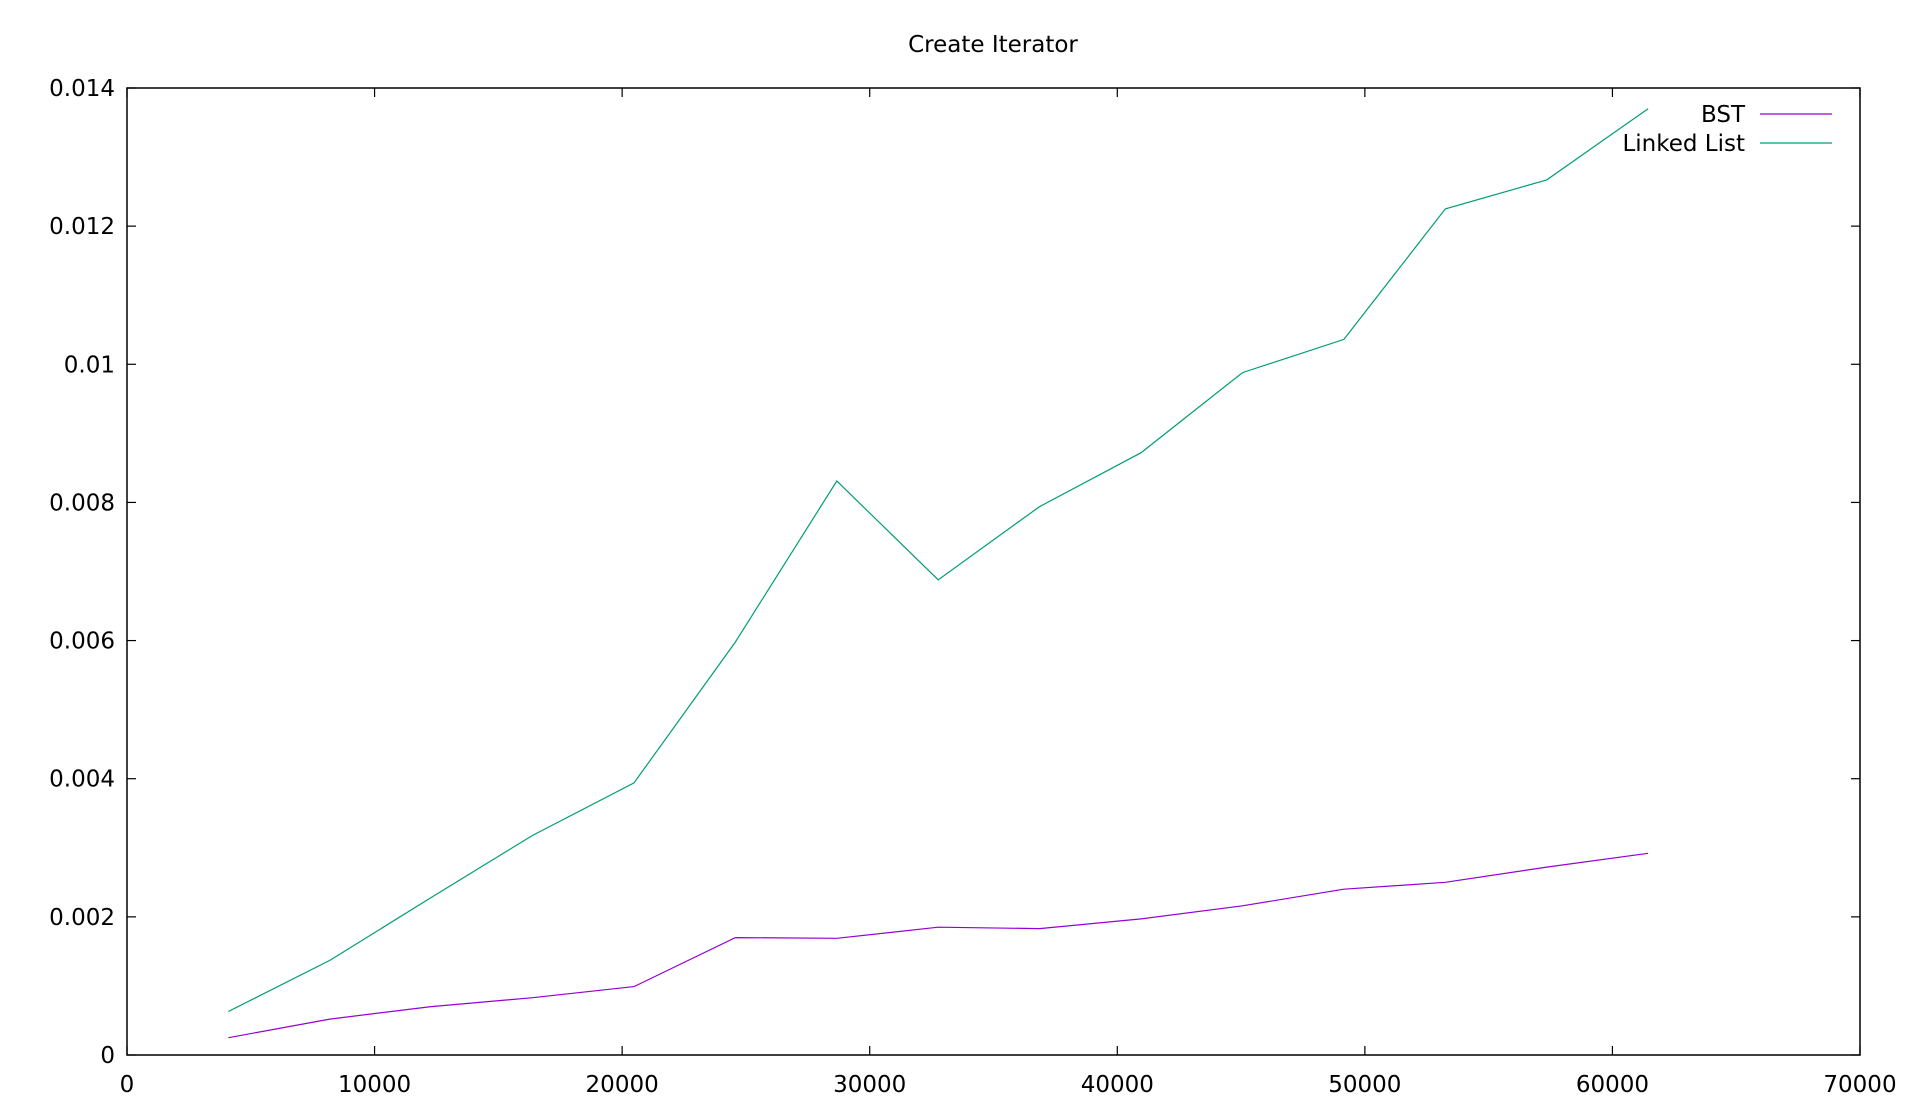 Image resolution: width=1906 pixels, height=1112 pixels. What do you see at coordinates (993, 45) in the screenshot?
I see `chart-title: Create Iterator` at bounding box center [993, 45].